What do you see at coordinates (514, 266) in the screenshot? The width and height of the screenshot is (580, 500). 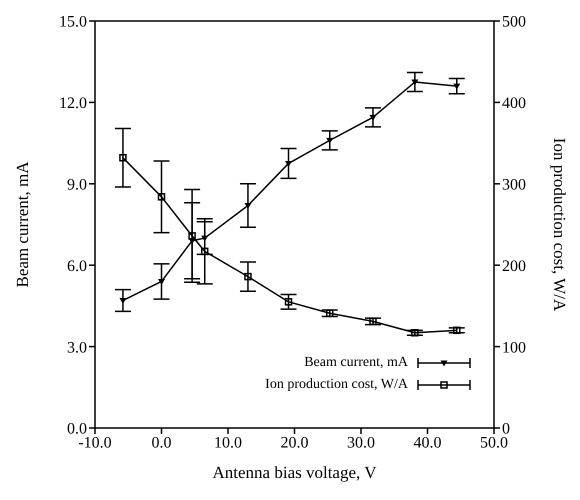 I see `y2-tick-label: 200` at bounding box center [514, 266].